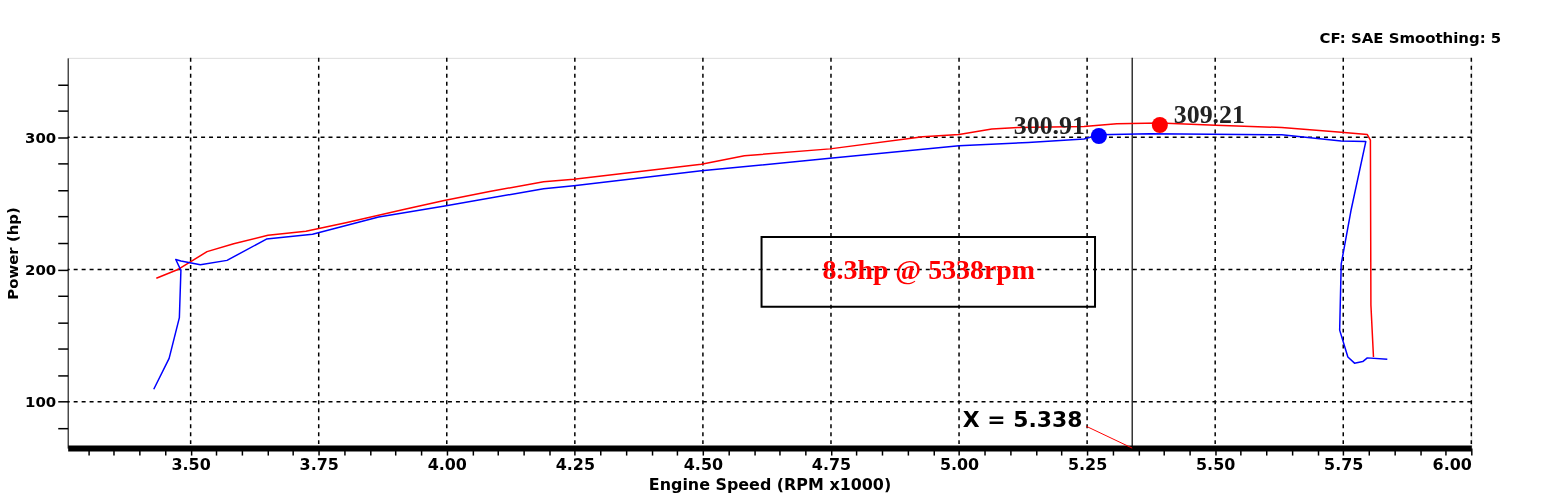  Describe the element at coordinates (959, 465) in the screenshot. I see `x-tick-label: 5.00` at that location.